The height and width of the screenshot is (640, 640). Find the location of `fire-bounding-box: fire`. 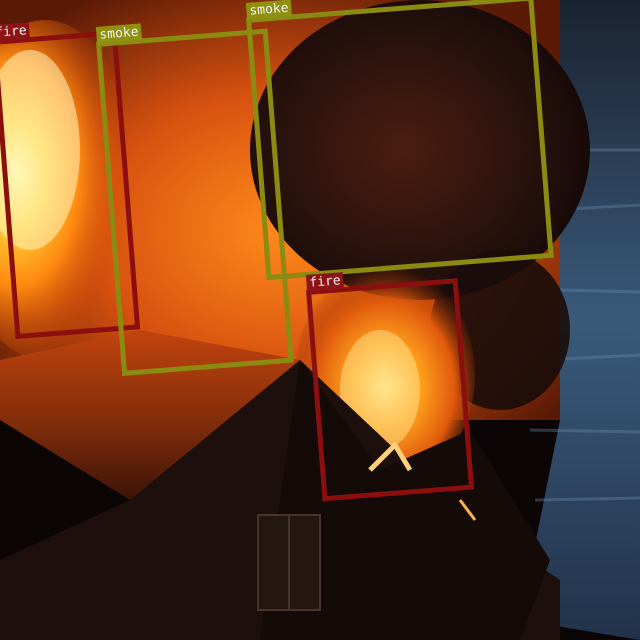

fire-bounding-box: fire is located at coordinates (390, 387).